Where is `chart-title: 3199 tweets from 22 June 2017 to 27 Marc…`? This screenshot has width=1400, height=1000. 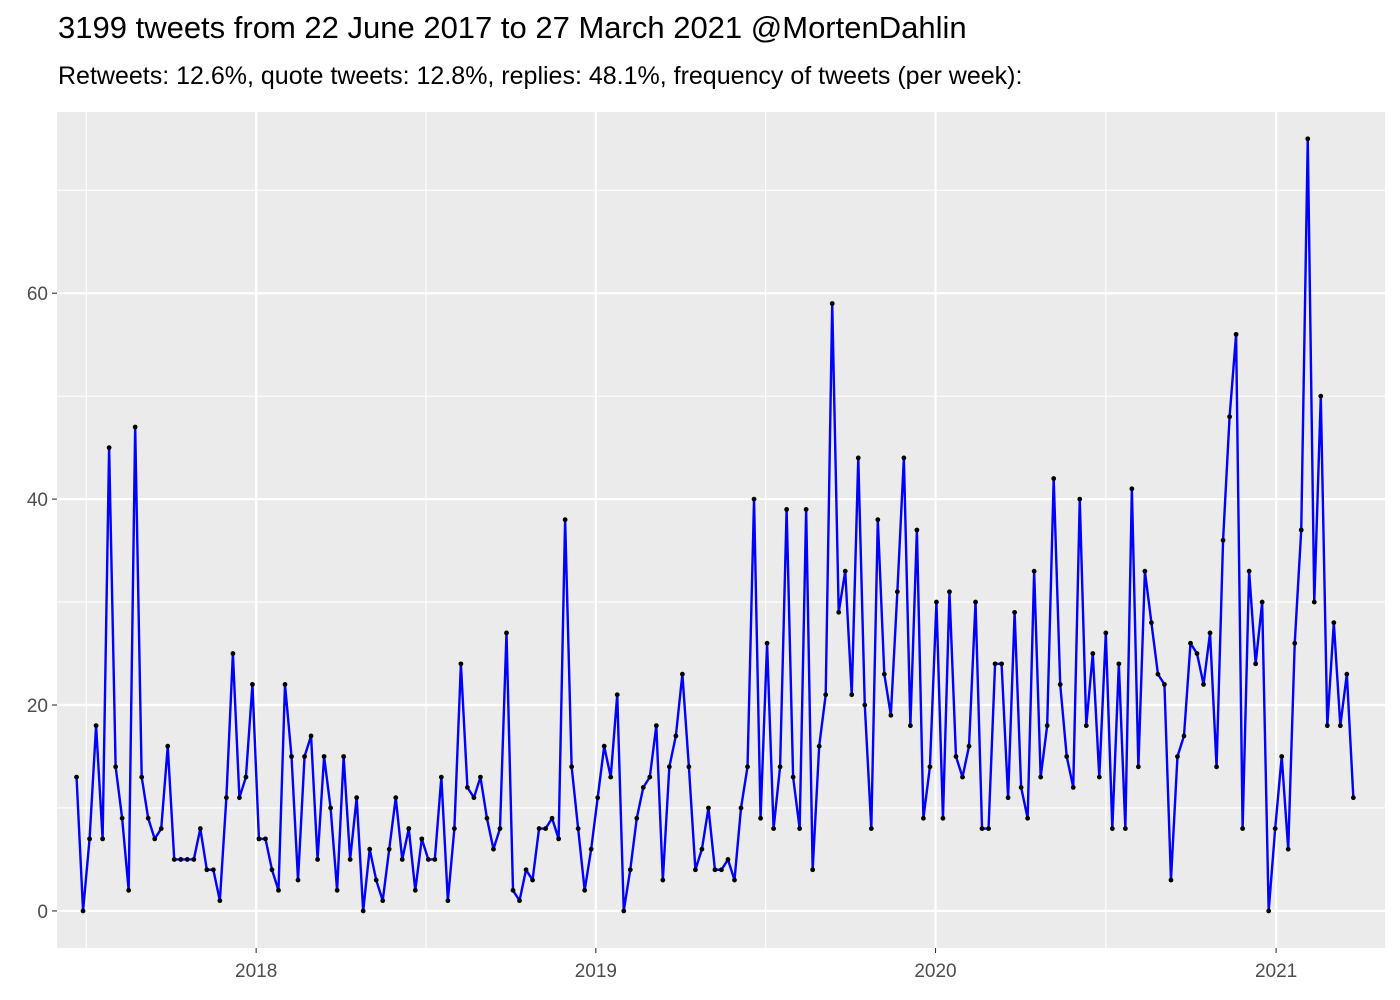
chart-title: 3199 tweets from 22 June 2017 to 27 Marc… is located at coordinates (512, 27).